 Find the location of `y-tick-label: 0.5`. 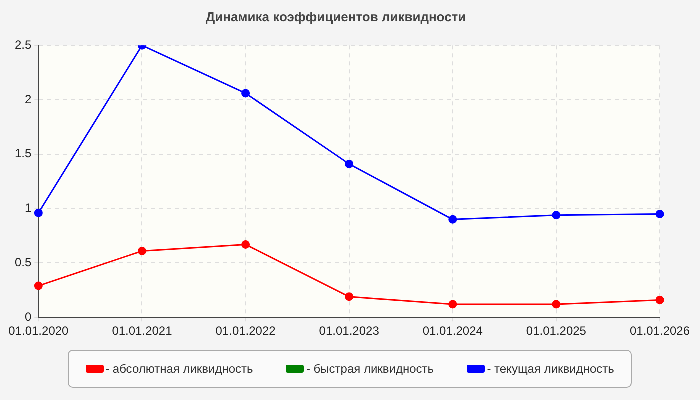

y-tick-label: 0.5 is located at coordinates (23, 263).